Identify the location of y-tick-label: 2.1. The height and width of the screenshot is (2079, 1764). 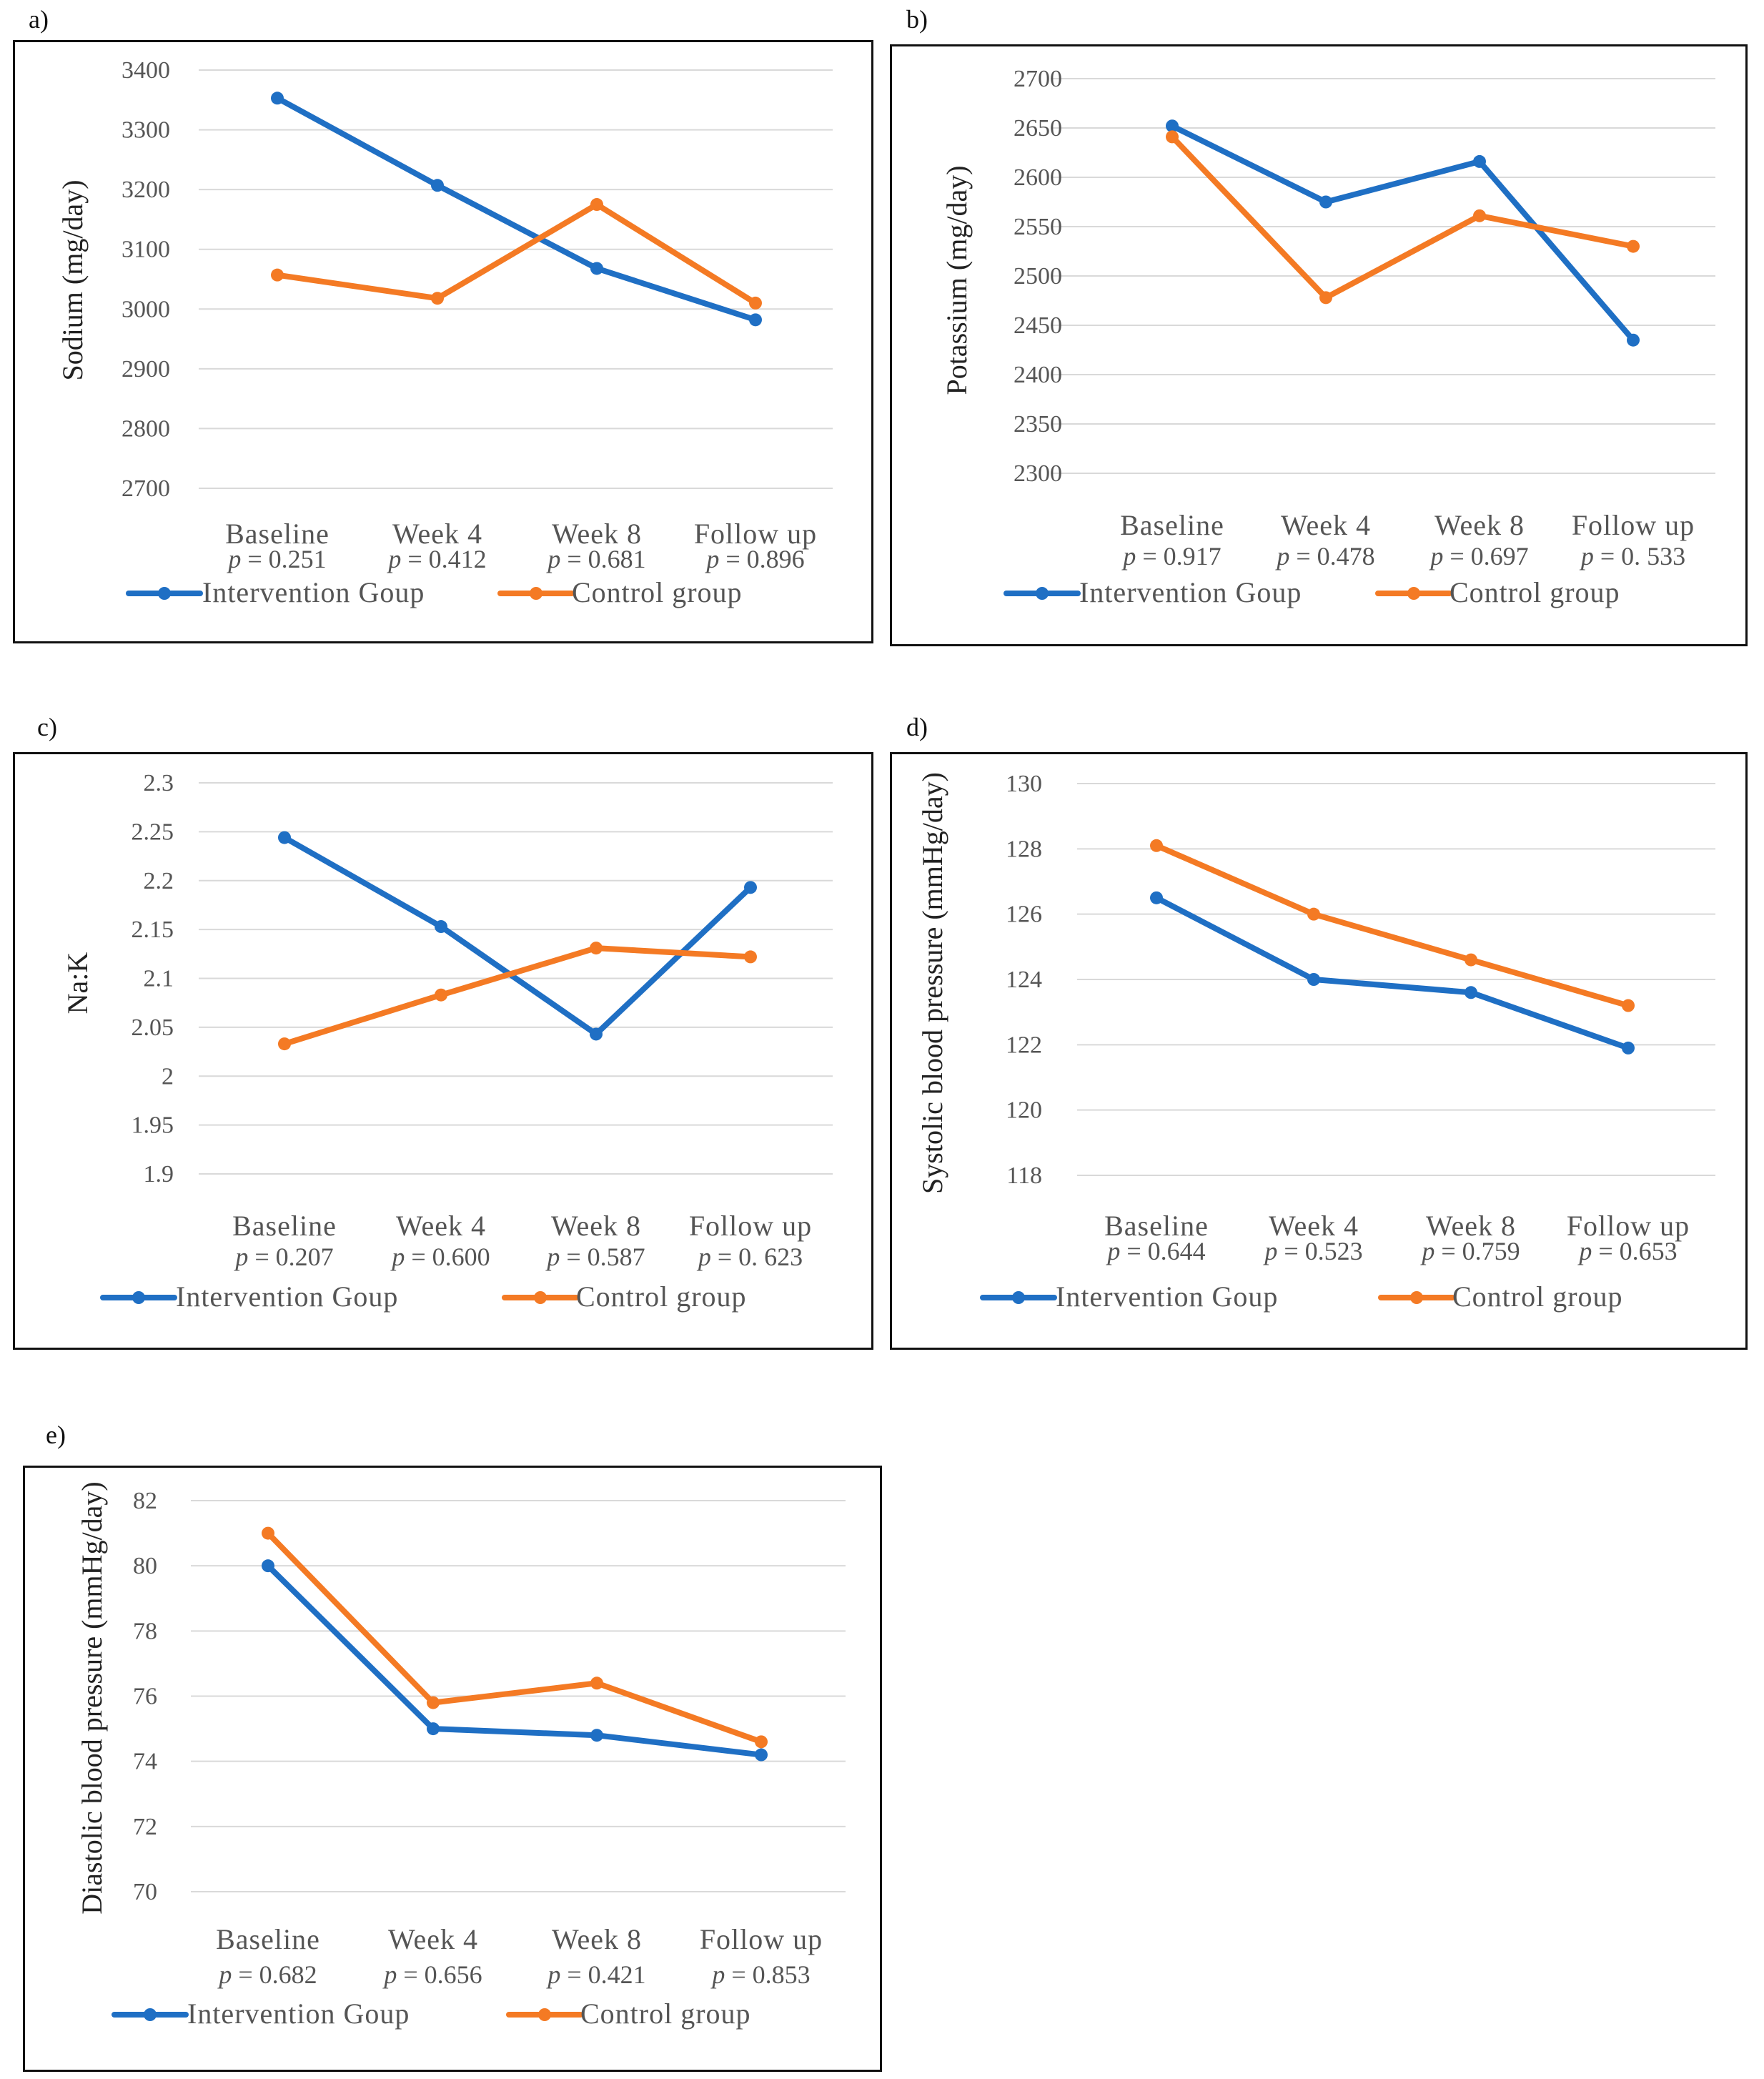
(159, 979).